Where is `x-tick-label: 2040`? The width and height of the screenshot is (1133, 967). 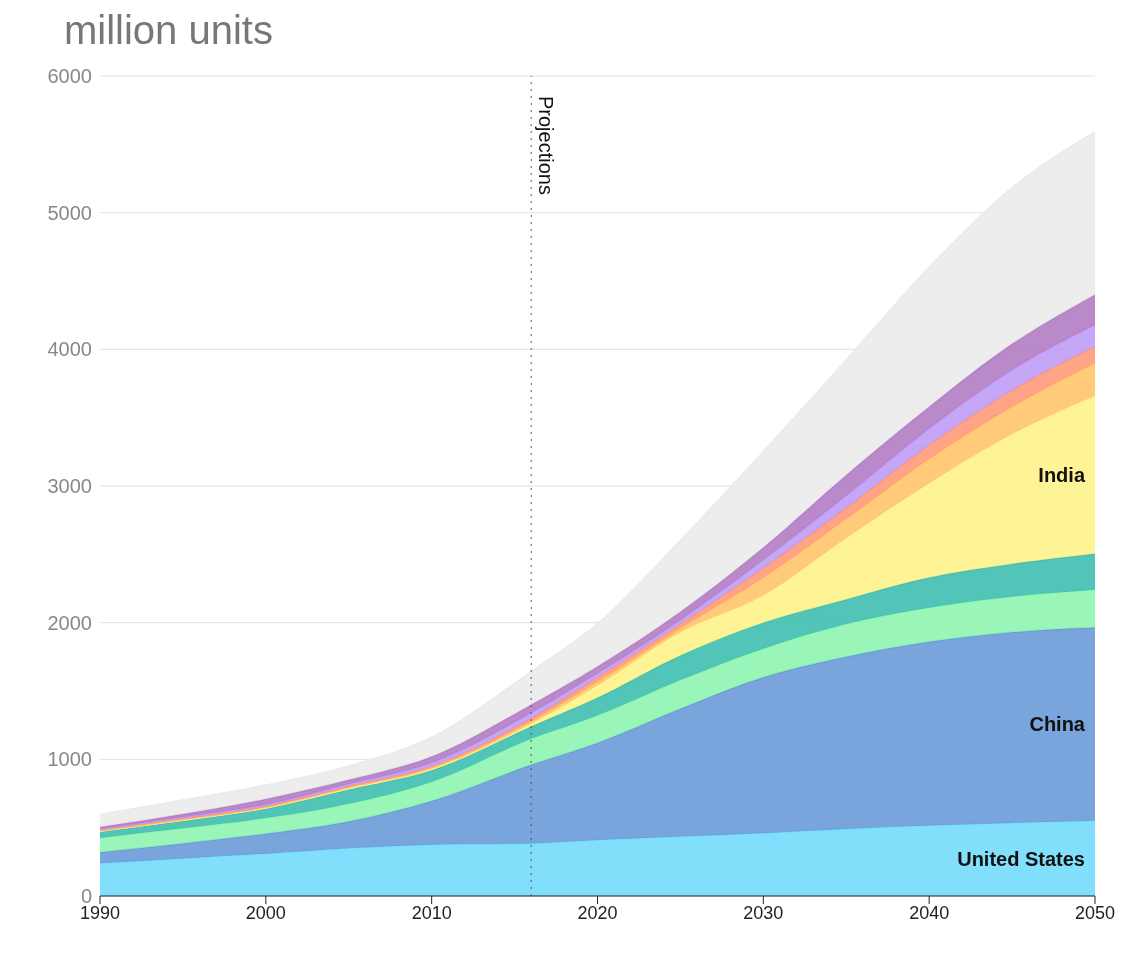
x-tick-label: 2040 is located at coordinates (929, 912).